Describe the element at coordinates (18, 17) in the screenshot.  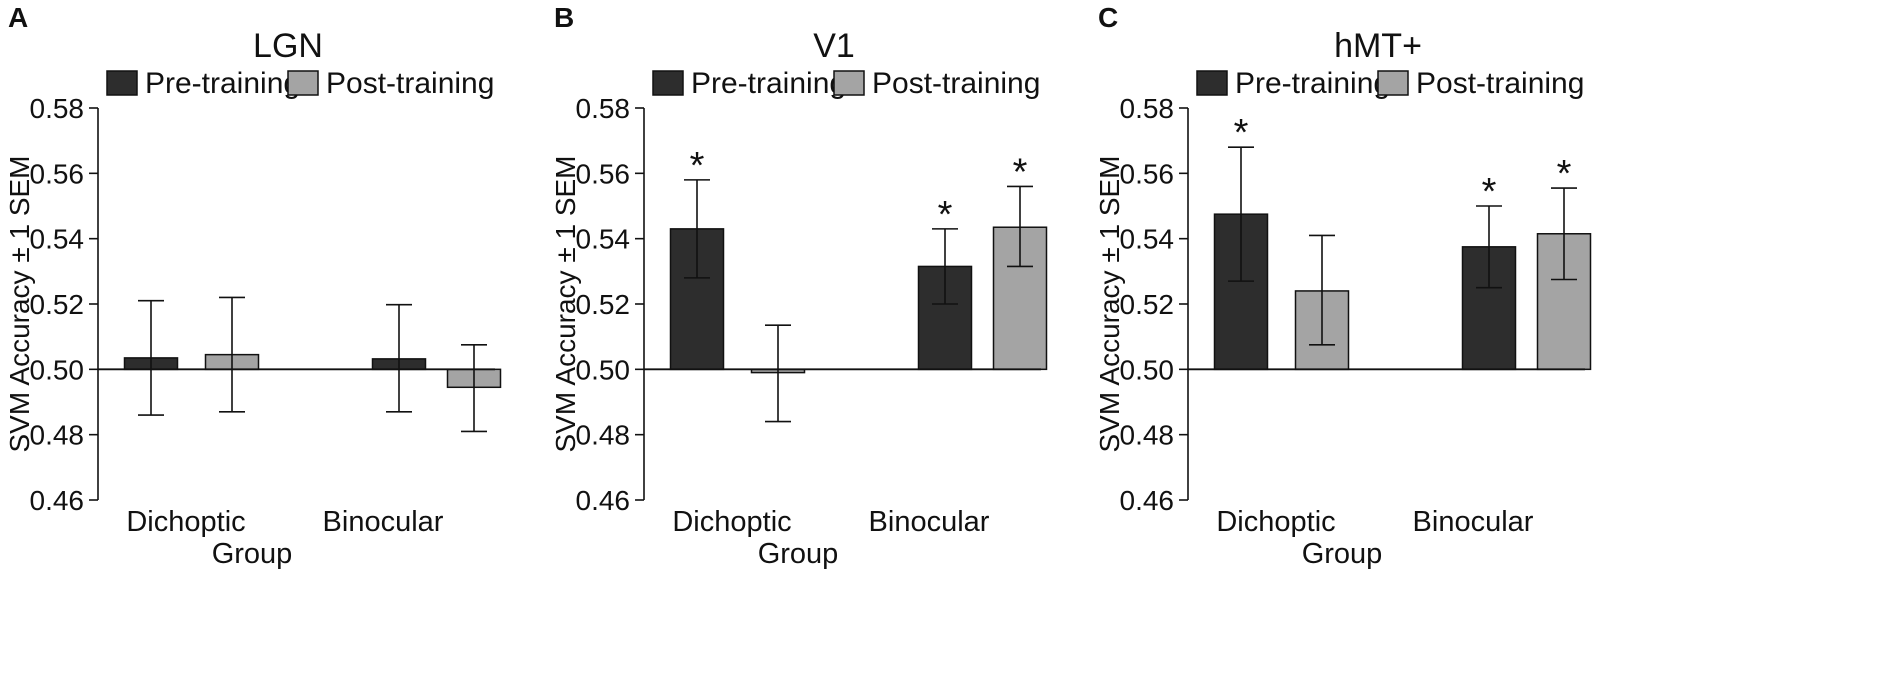
I see `panel-letter: A` at that location.